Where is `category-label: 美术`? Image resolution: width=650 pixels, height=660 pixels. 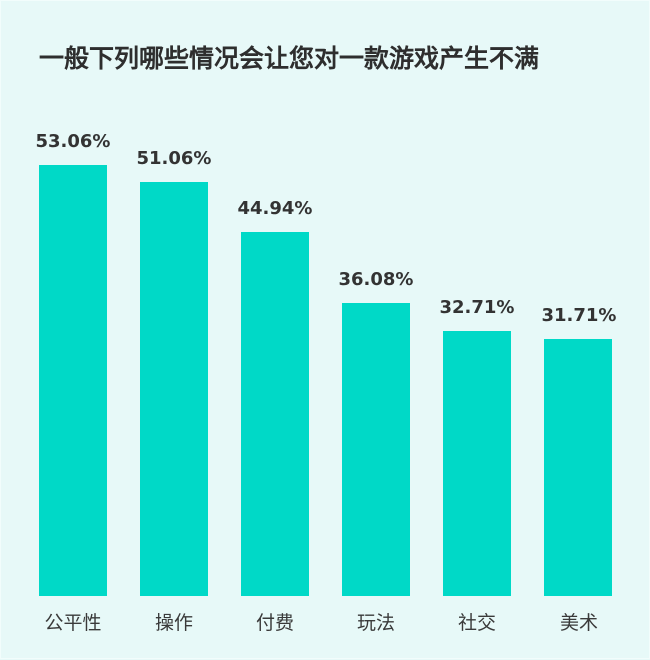 category-label: 美术 is located at coordinates (578, 623).